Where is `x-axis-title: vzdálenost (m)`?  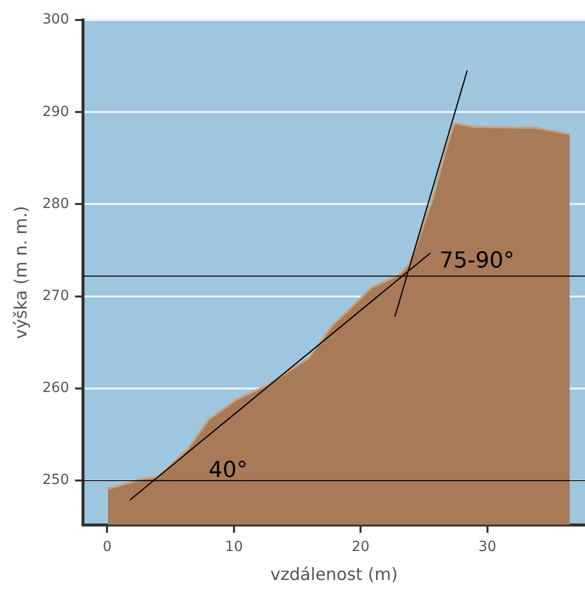
x-axis-title: vzdálenost (m) is located at coordinates (334, 575).